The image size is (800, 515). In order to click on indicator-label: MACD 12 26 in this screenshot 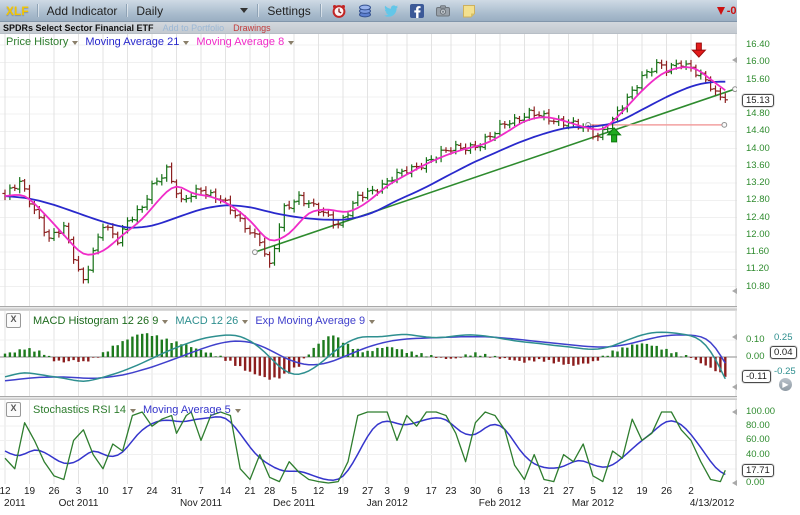, I will do `click(207, 320)`.